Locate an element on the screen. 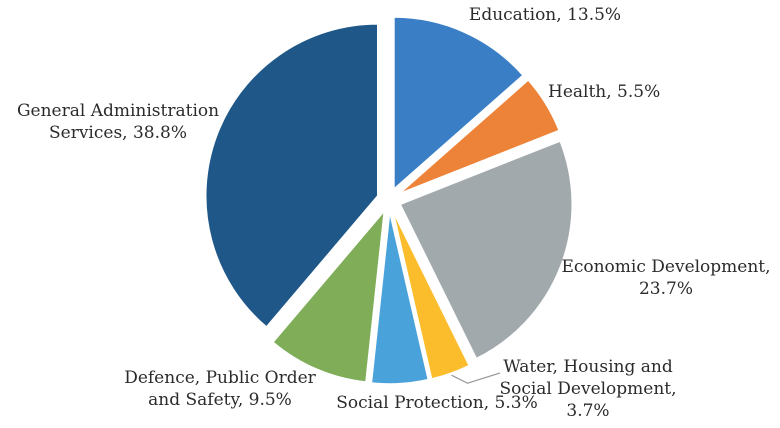 The width and height of the screenshot is (780, 428). slice-label-line: Education, 13.5% is located at coordinates (545, 15).